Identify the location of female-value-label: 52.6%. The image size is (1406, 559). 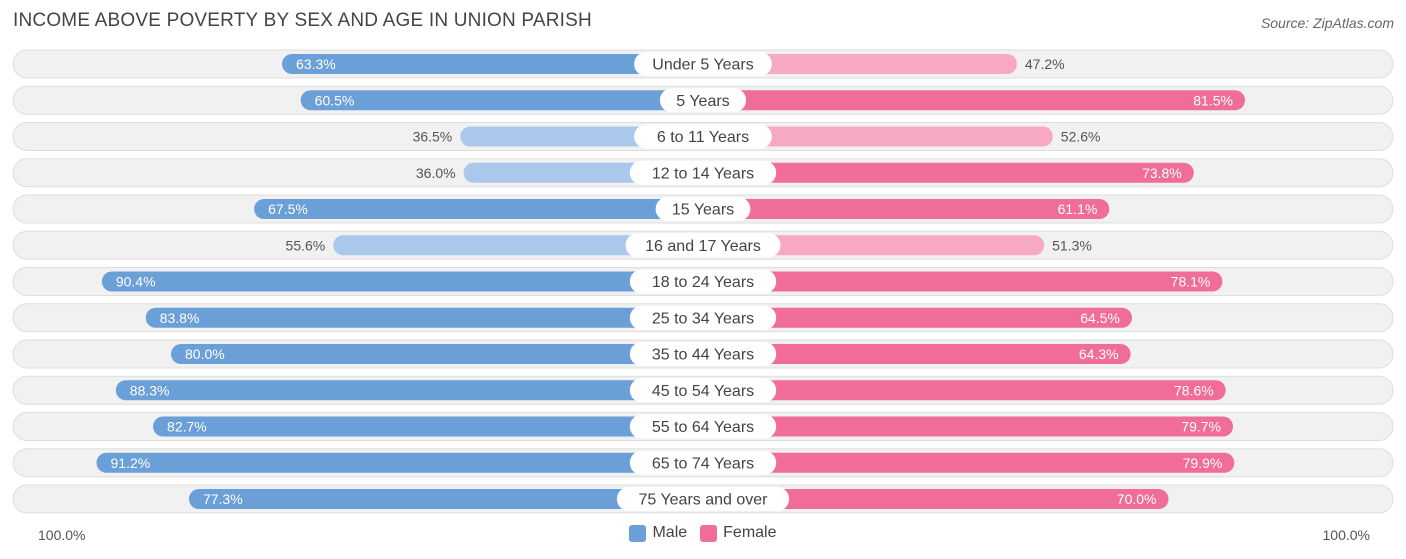
(1081, 137).